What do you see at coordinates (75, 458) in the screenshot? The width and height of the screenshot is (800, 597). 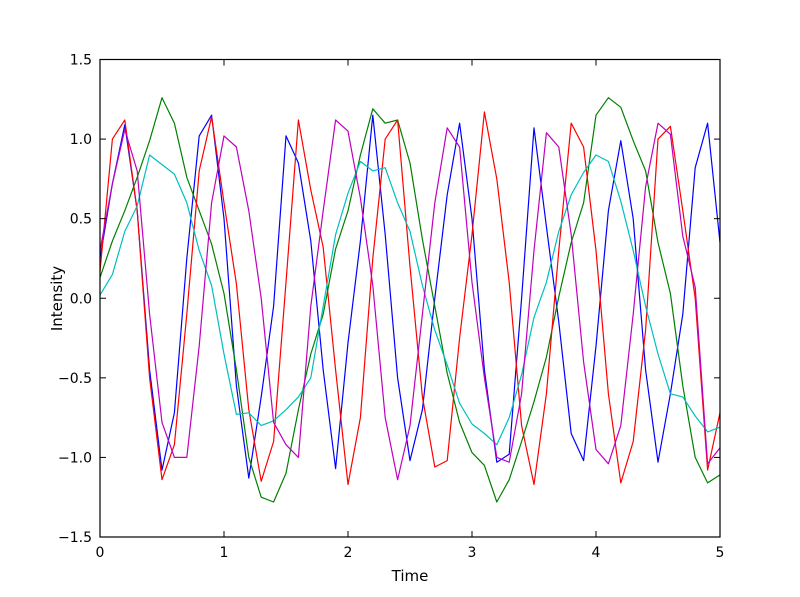 I see `y-tick-label: −1.0` at bounding box center [75, 458].